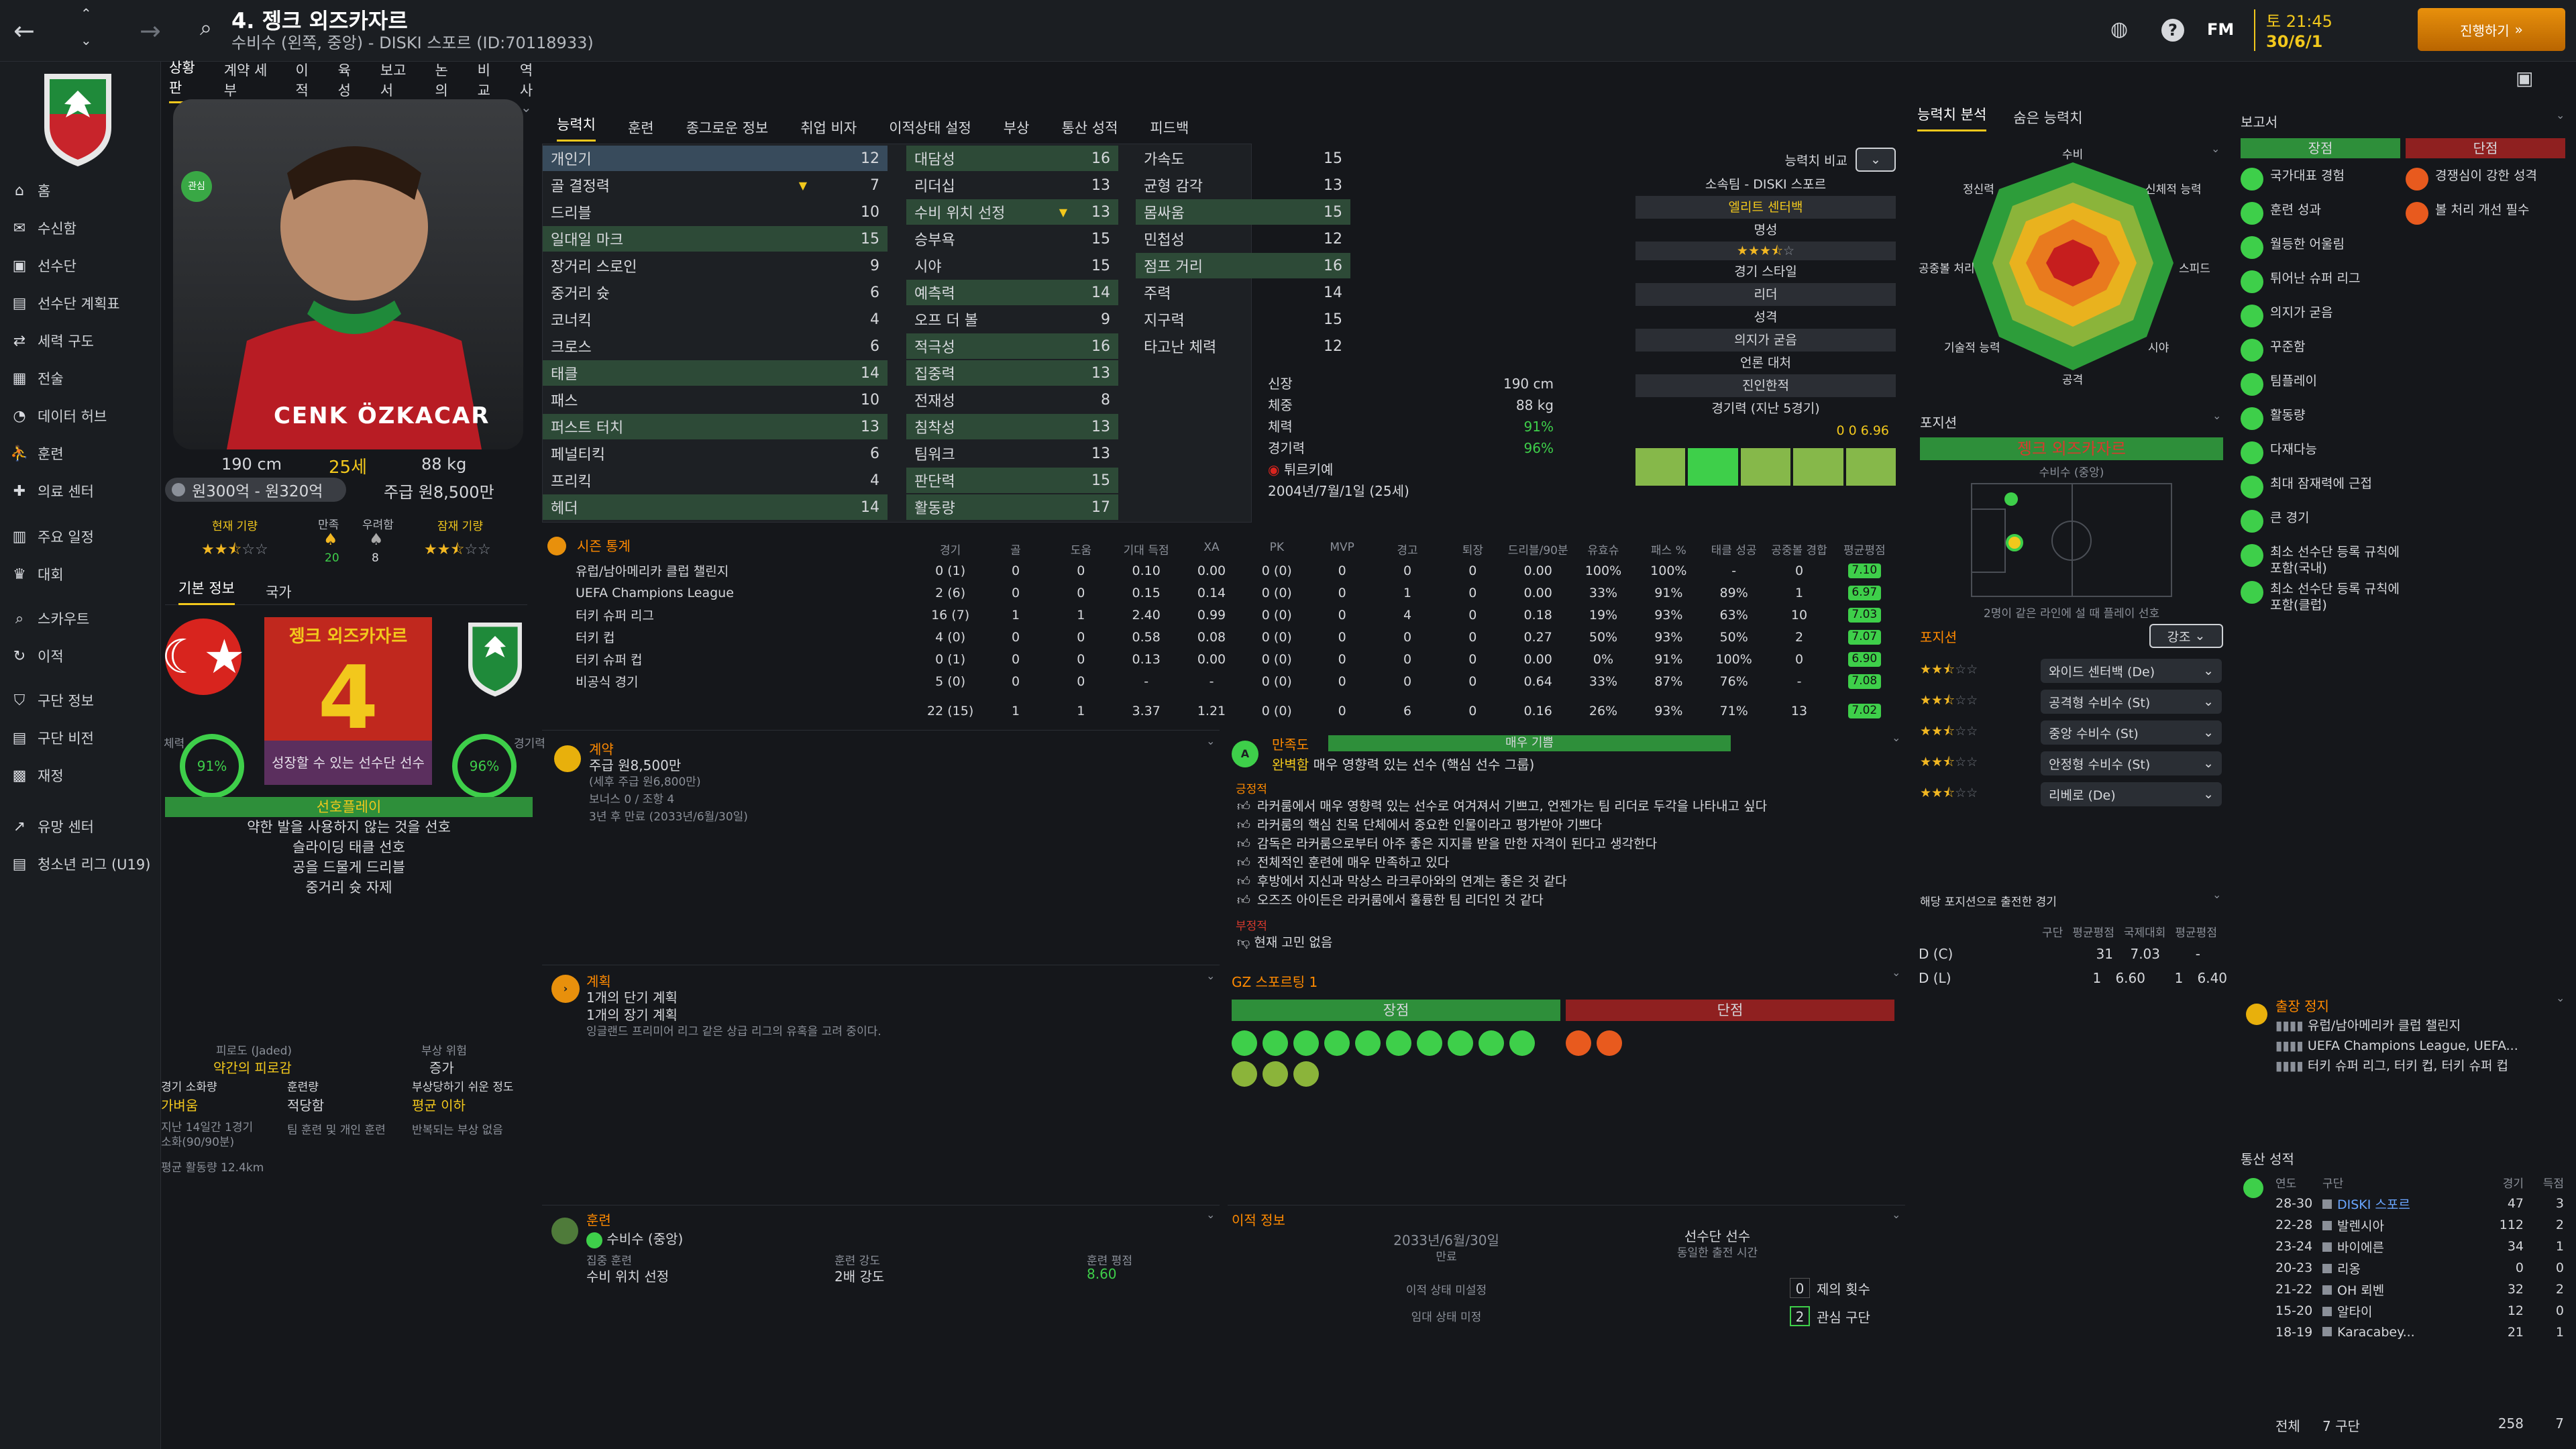 The image size is (2576, 1449). What do you see at coordinates (1012, 292) in the screenshot?
I see `attr-row: 예측력 14` at bounding box center [1012, 292].